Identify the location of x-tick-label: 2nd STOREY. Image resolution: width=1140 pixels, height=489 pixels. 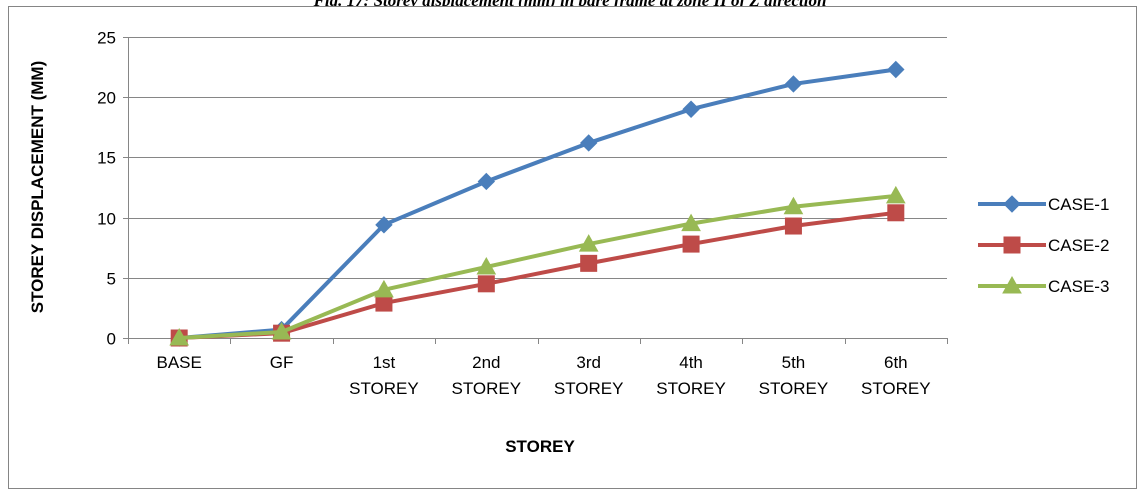
(487, 375).